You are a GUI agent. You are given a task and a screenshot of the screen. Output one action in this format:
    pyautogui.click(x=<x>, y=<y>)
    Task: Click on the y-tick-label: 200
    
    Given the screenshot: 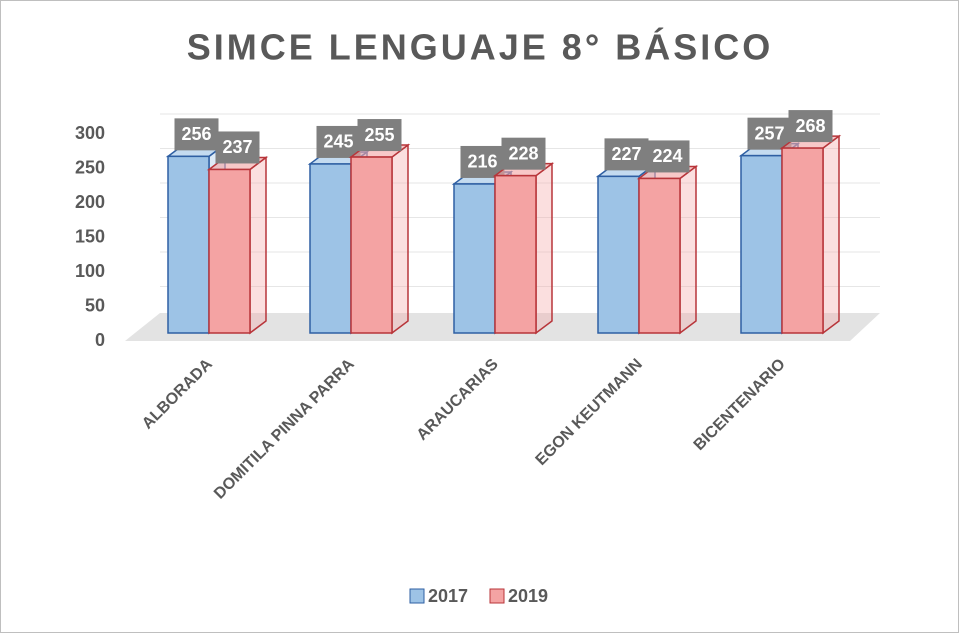 What is the action you would take?
    pyautogui.click(x=90, y=202)
    